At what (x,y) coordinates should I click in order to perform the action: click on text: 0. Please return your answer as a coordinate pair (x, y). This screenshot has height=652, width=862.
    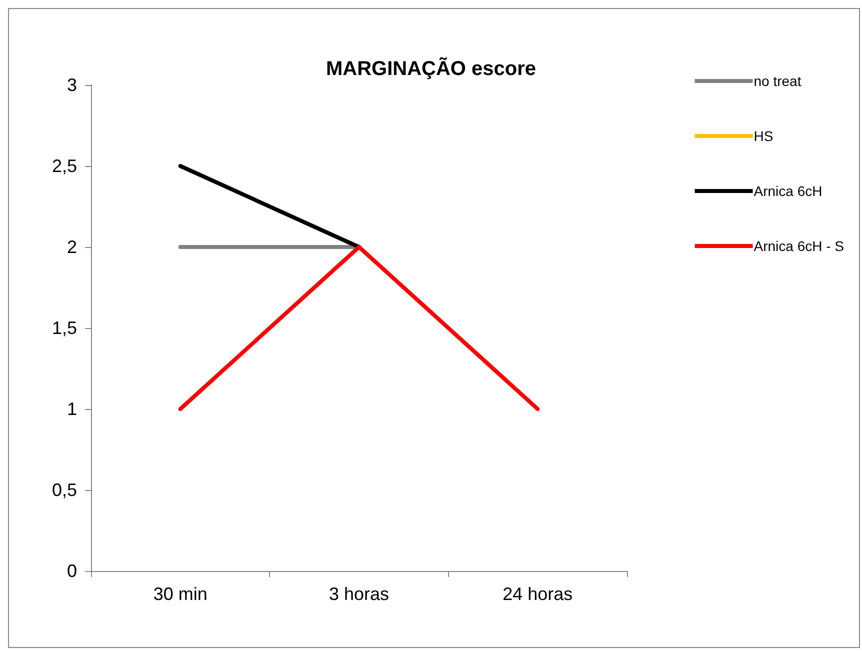
    Looking at the image, I should click on (71, 571).